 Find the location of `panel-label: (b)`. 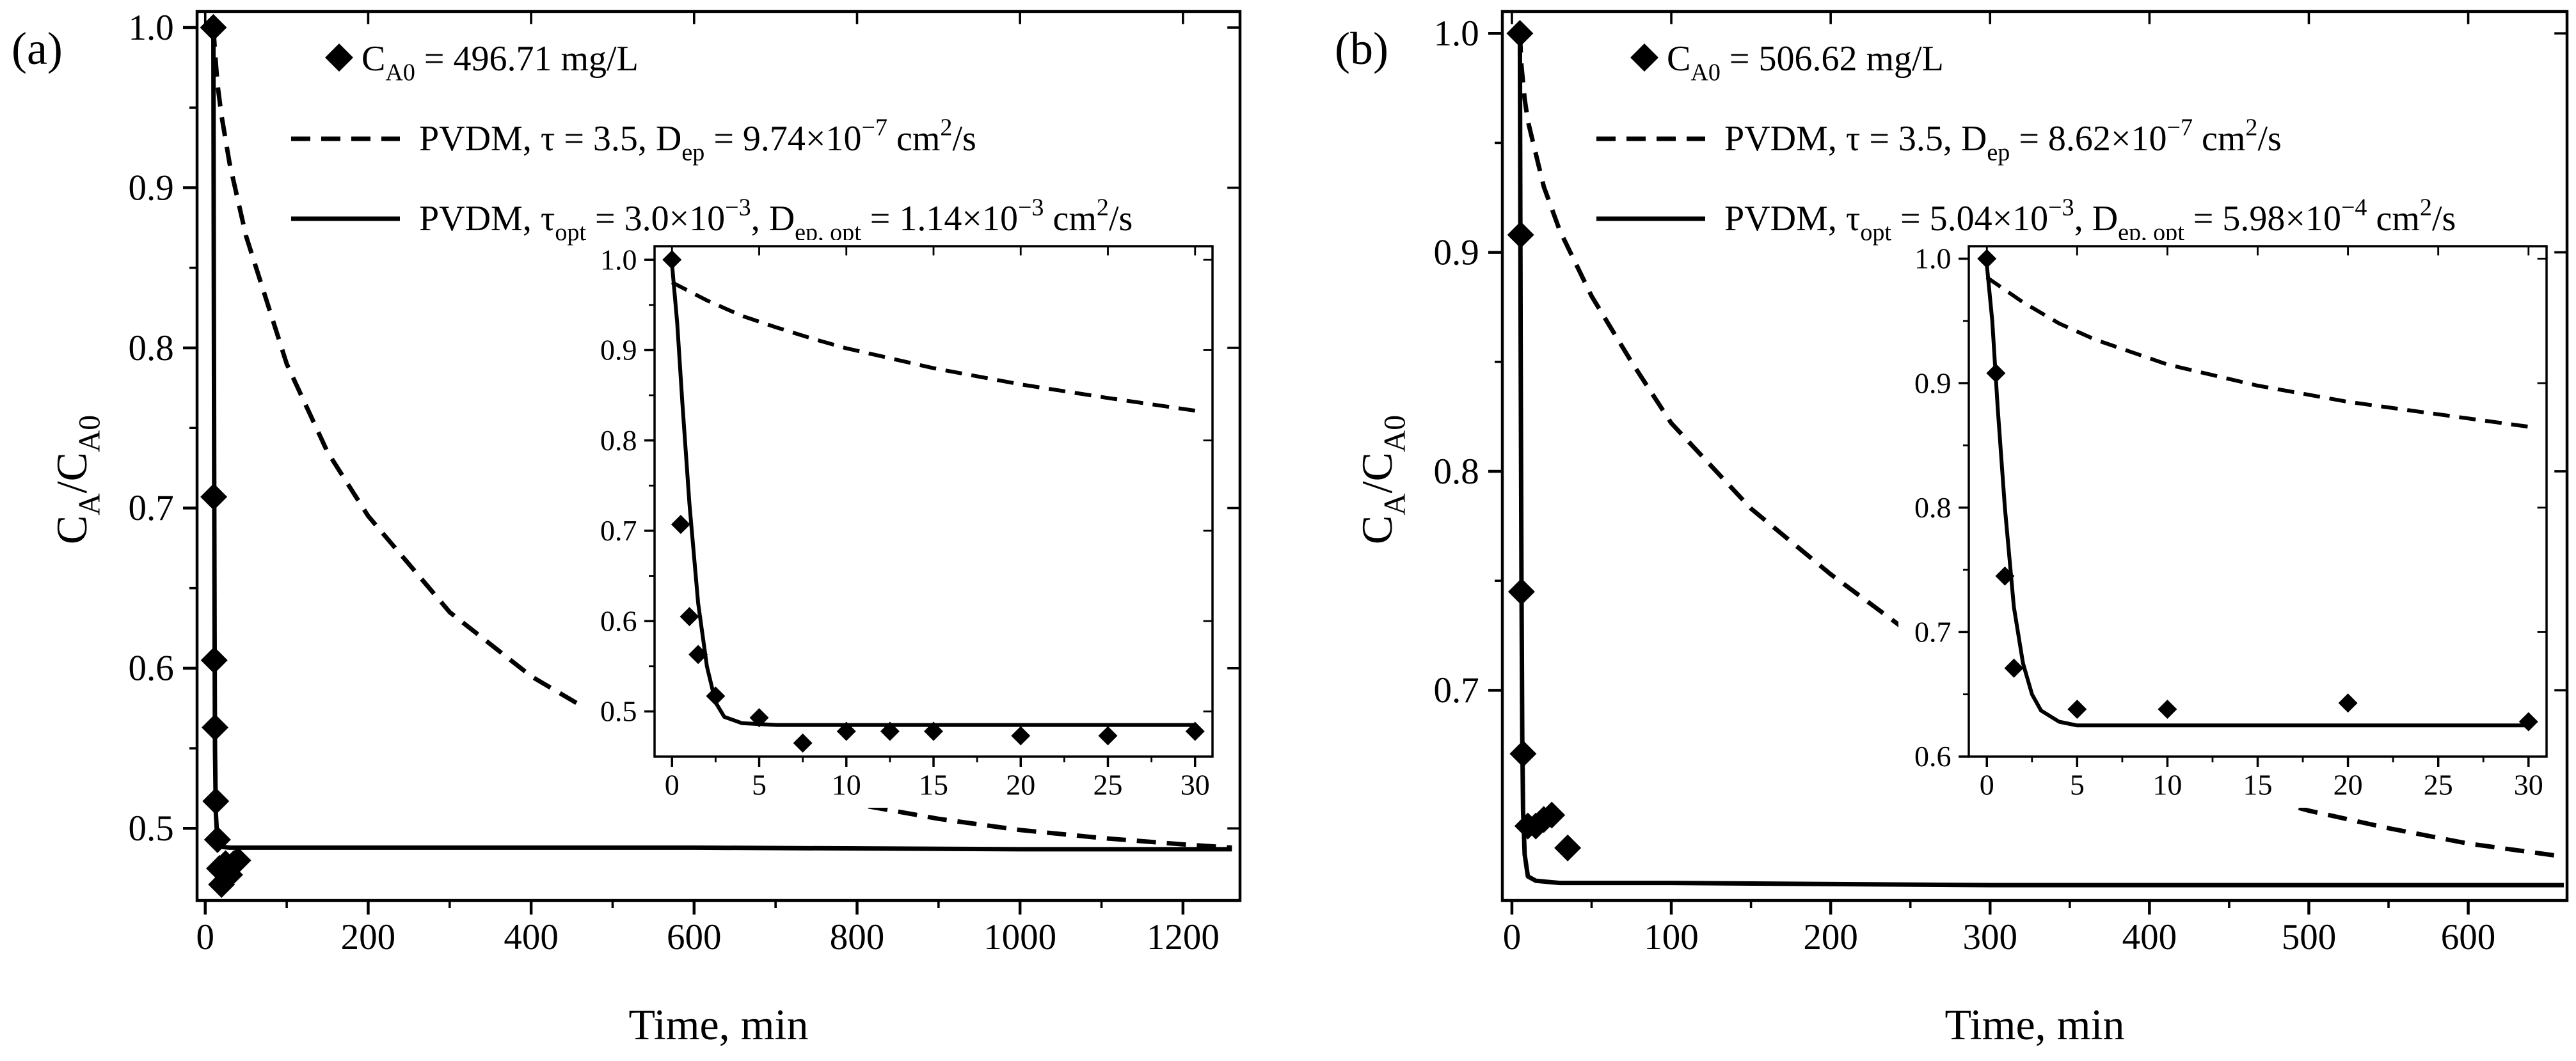

panel-label: (b) is located at coordinates (1362, 48).